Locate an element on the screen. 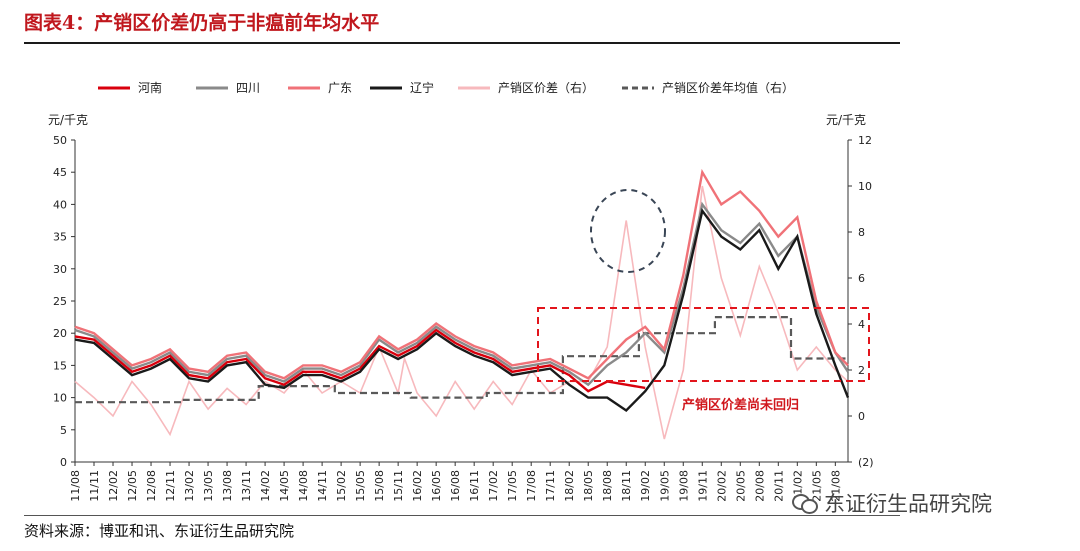 The width and height of the screenshot is (1080, 551). series-spread-avg-line is located at coordinates (461, 360).